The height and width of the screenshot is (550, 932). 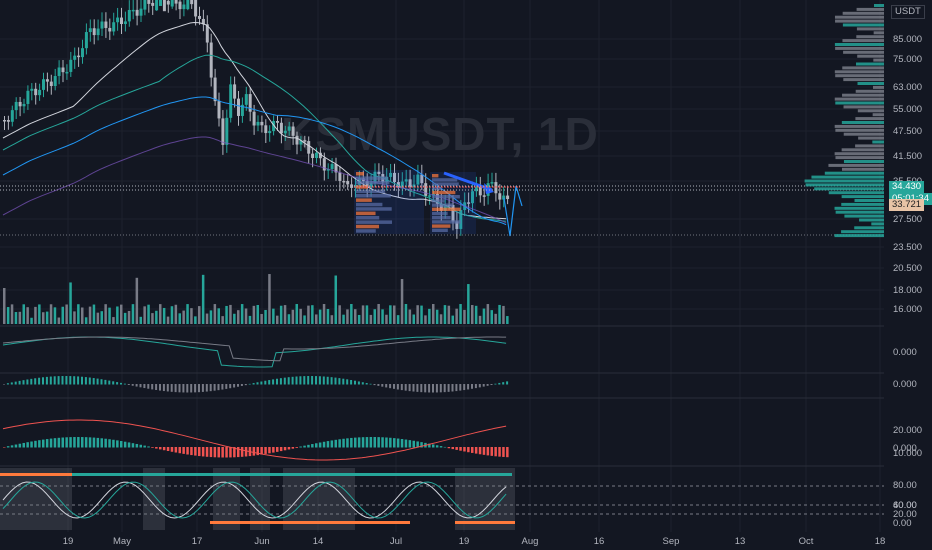 I want to click on price-axis-label: 16.000, so click(x=907, y=309).